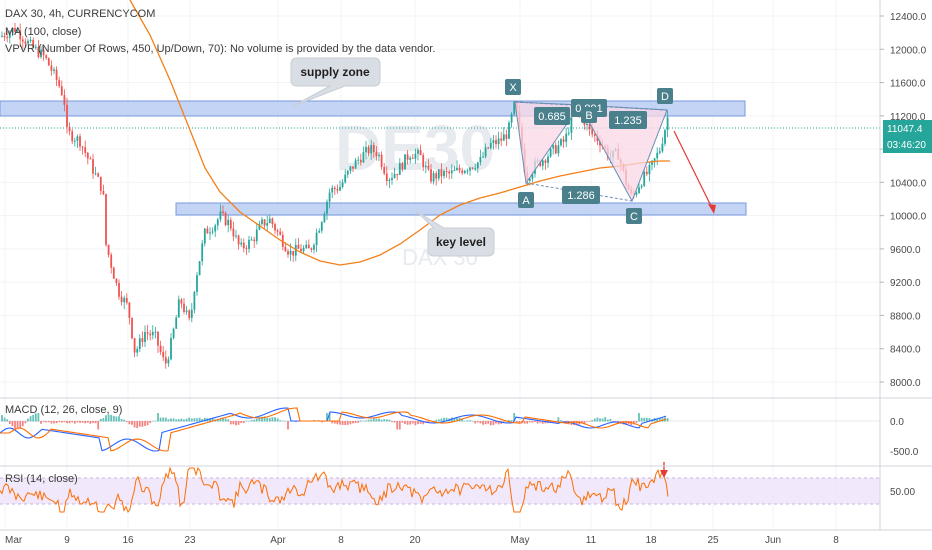 Image resolution: width=932 pixels, height=550 pixels. Describe the element at coordinates (43, 32) in the screenshot. I see `ma-indicator-label: MA (100, close)` at that location.